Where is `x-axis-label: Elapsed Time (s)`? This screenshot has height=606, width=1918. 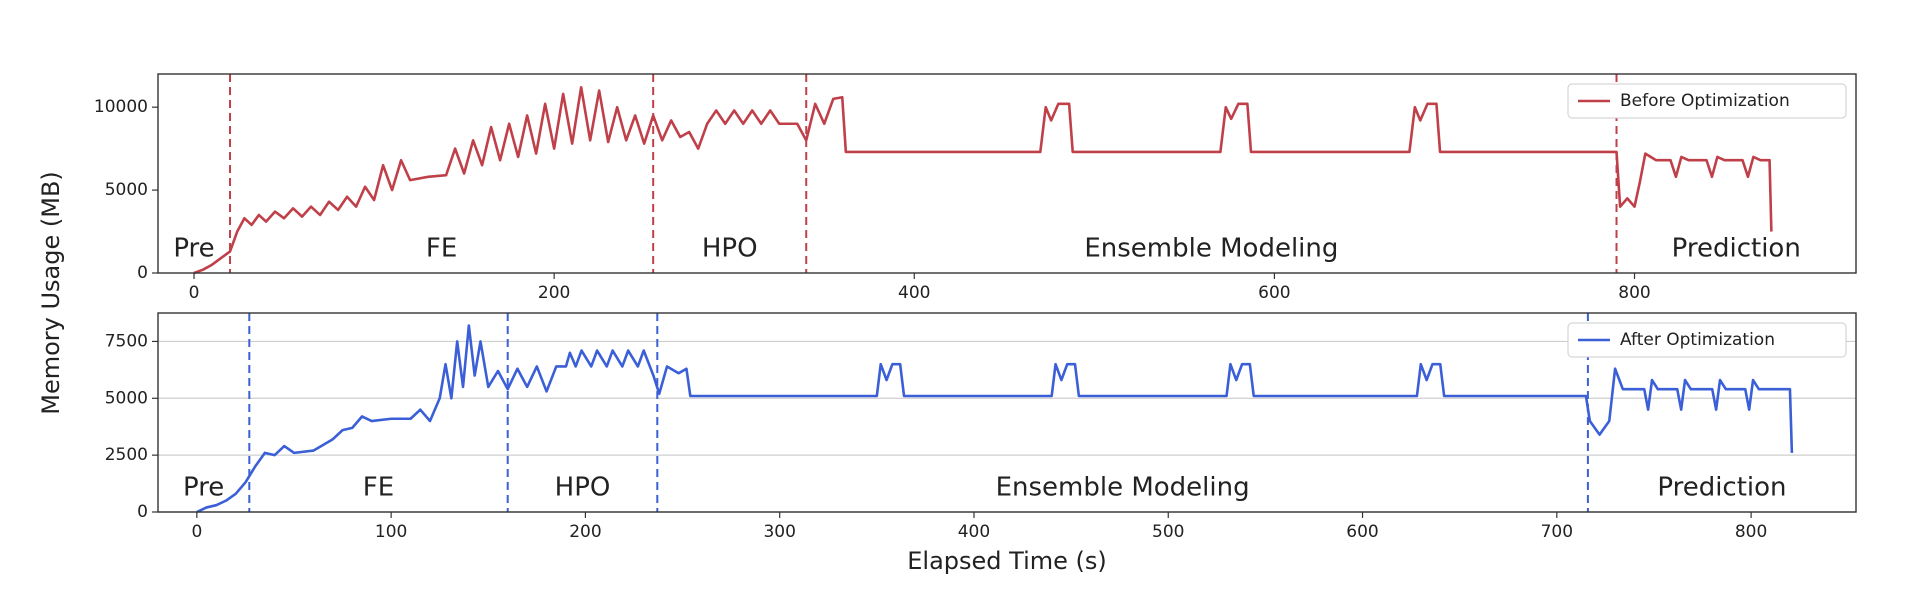
x-axis-label: Elapsed Time (s) is located at coordinates (1007, 561).